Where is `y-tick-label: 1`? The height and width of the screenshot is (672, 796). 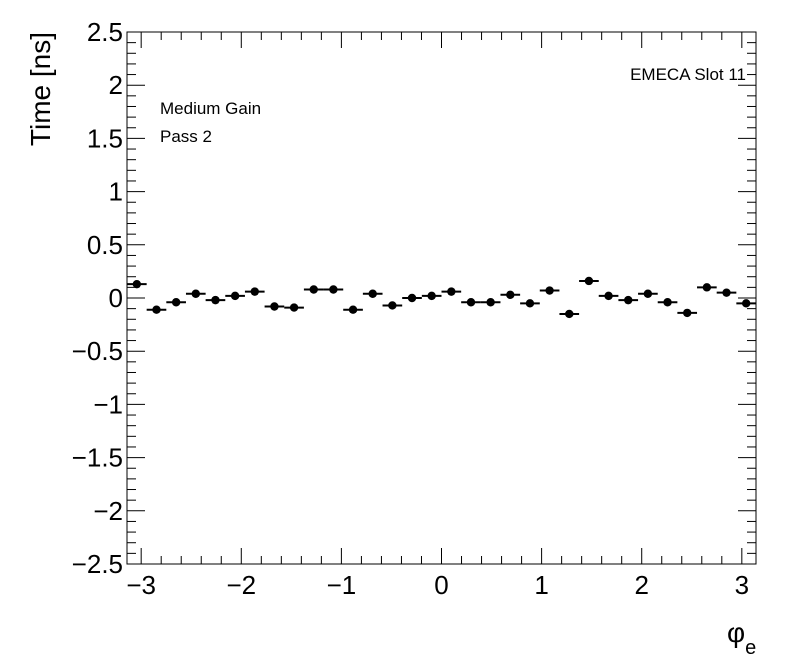 y-tick-label: 1 is located at coordinates (116, 192).